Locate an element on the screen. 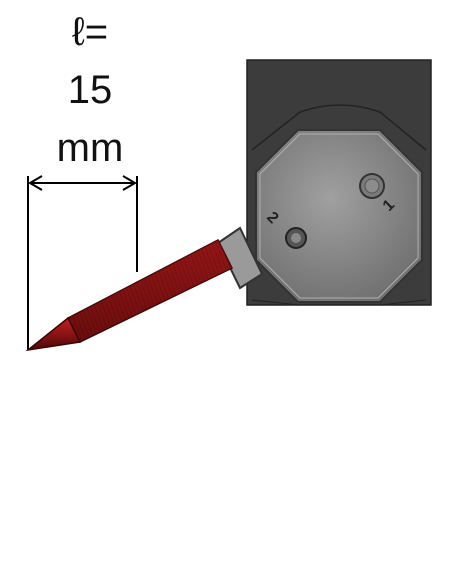  dimension-symbol-label: ℓ= is located at coordinates (90, 32).